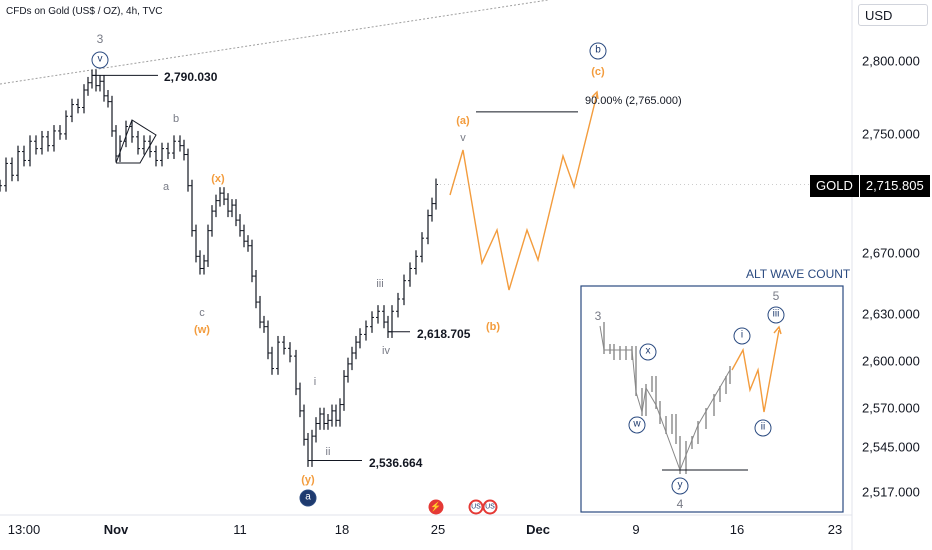 Image resolution: width=932 pixels, height=550 pixels. What do you see at coordinates (742, 336) in the screenshot?
I see `alt-i-circle: i` at bounding box center [742, 336].